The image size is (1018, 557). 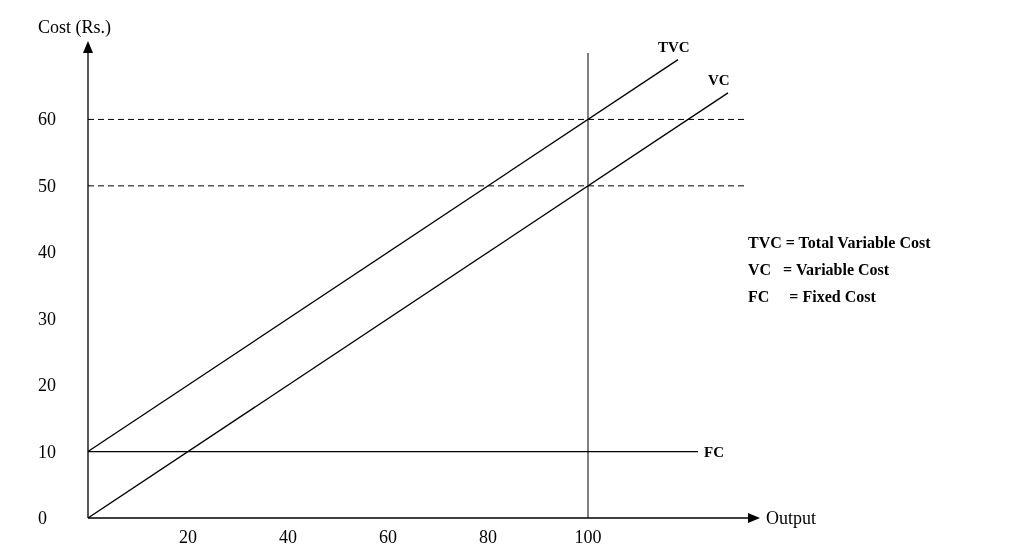 I want to click on y-tick-label: 50, so click(x=47, y=185).